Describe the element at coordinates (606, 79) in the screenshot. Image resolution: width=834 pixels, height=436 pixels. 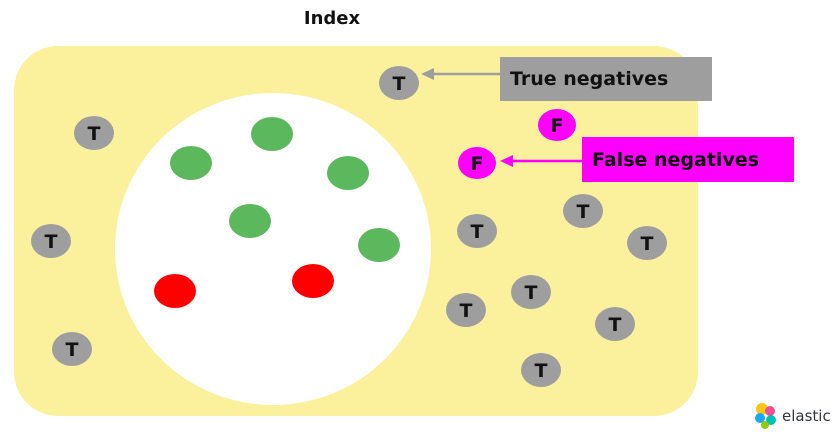
I see `true-negatives-label: True negatives` at that location.